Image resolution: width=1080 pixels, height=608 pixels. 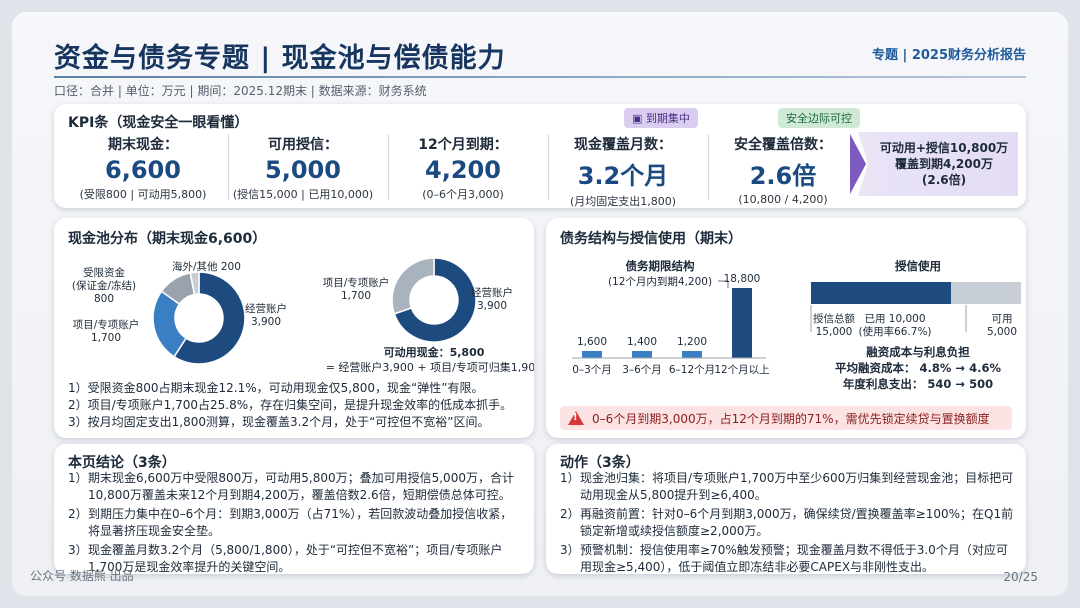 I want to click on available-cash-line: 可动用现金：5,800, so click(x=434, y=352).